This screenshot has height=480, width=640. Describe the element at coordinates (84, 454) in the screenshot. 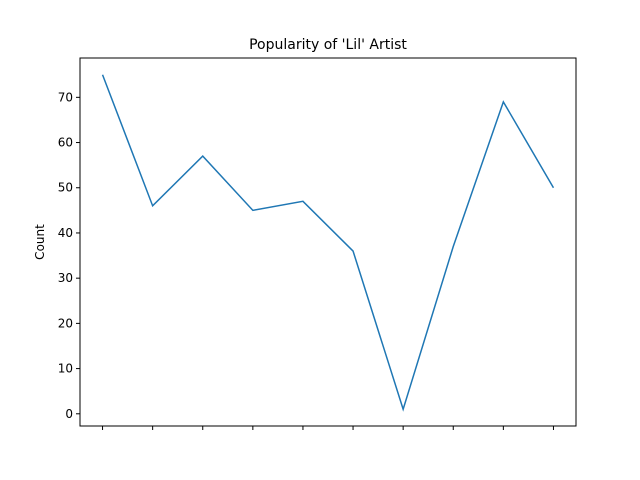

I see `x-tick-label: fer Lopez` at that location.